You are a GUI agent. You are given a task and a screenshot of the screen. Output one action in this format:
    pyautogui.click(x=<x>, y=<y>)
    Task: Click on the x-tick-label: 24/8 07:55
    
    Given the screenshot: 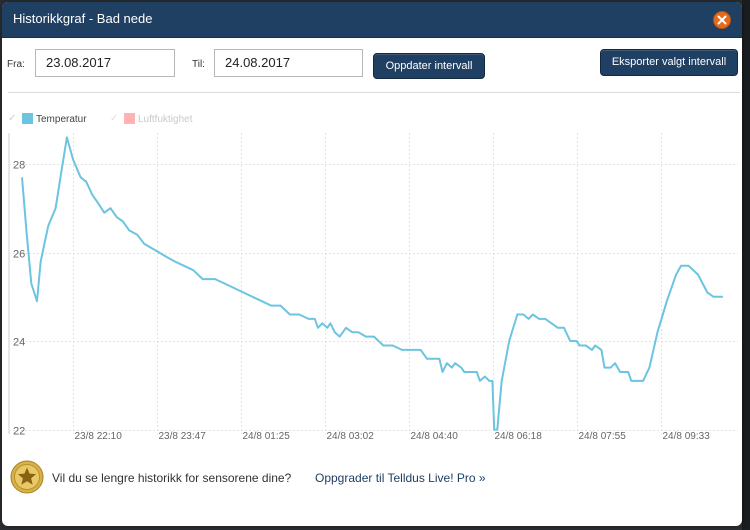 What is the action you would take?
    pyautogui.click(x=603, y=436)
    